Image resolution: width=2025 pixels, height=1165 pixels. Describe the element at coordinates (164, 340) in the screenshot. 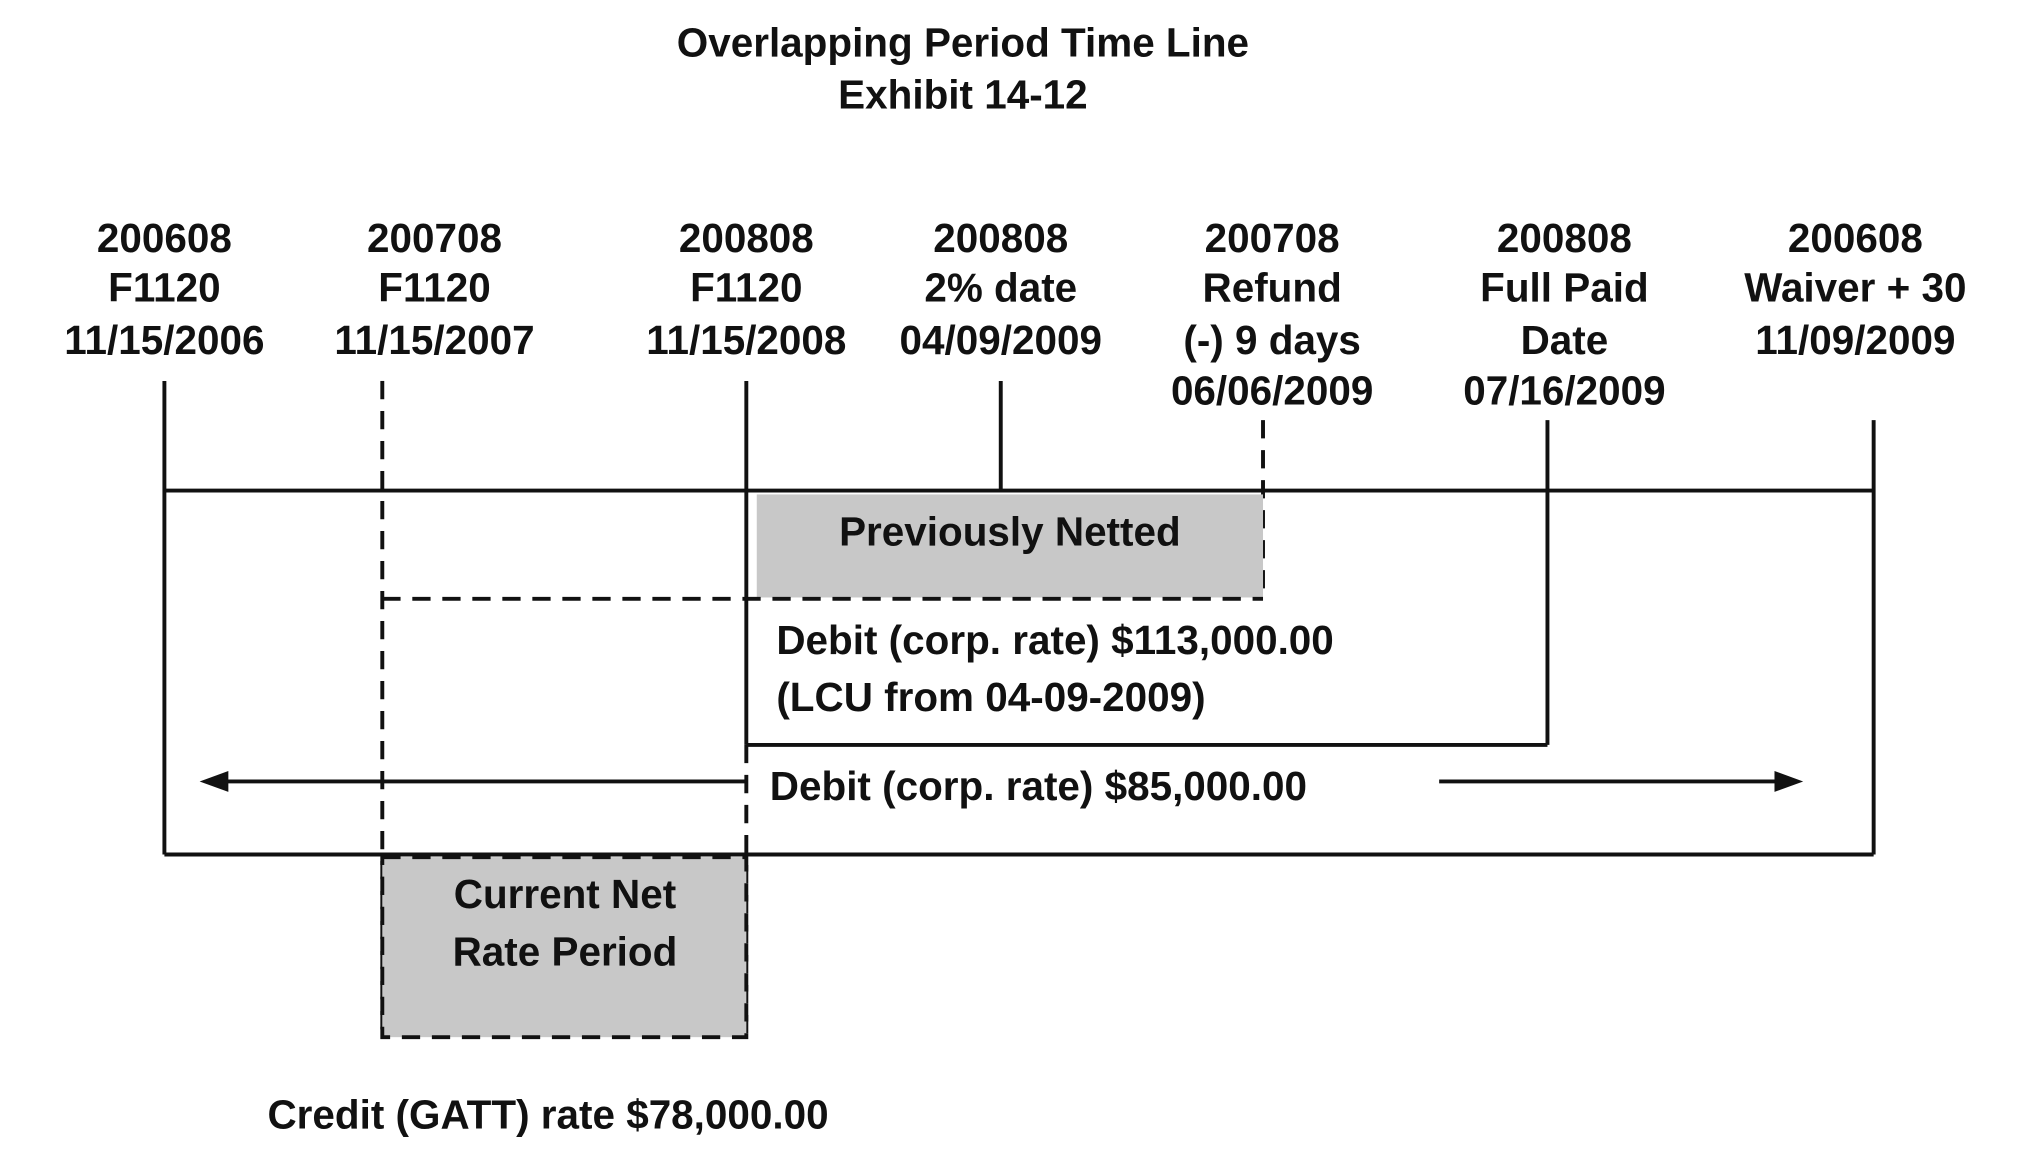

I see `marker-label: 11/15/2006` at that location.